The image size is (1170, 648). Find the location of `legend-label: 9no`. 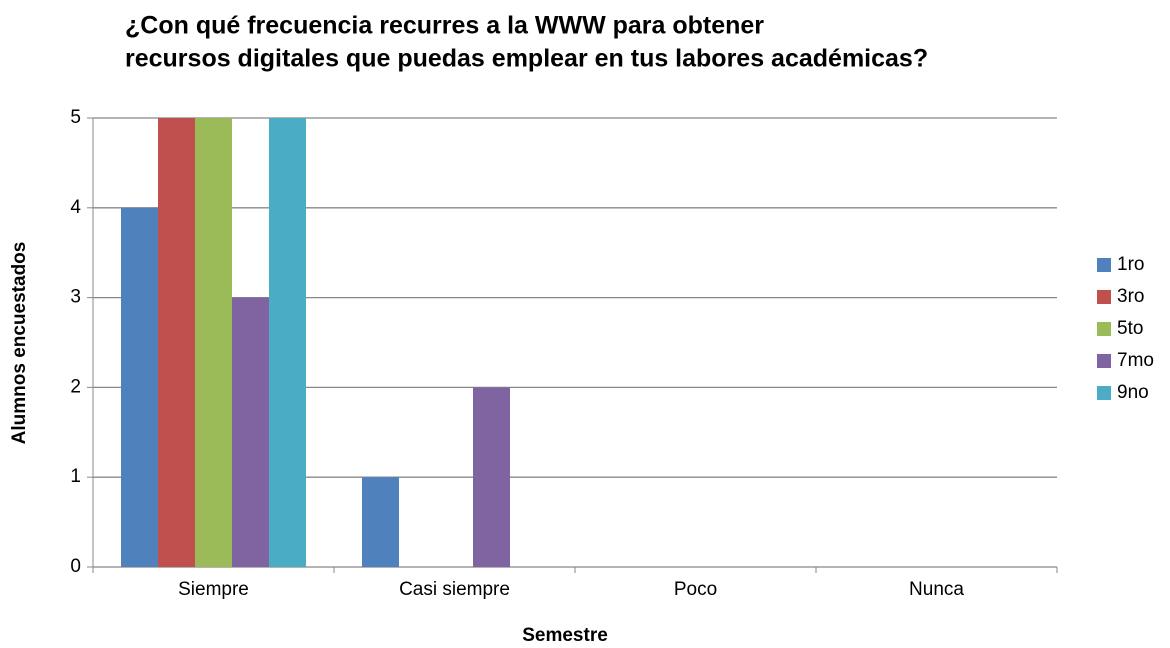

legend-label: 9no is located at coordinates (1133, 392).